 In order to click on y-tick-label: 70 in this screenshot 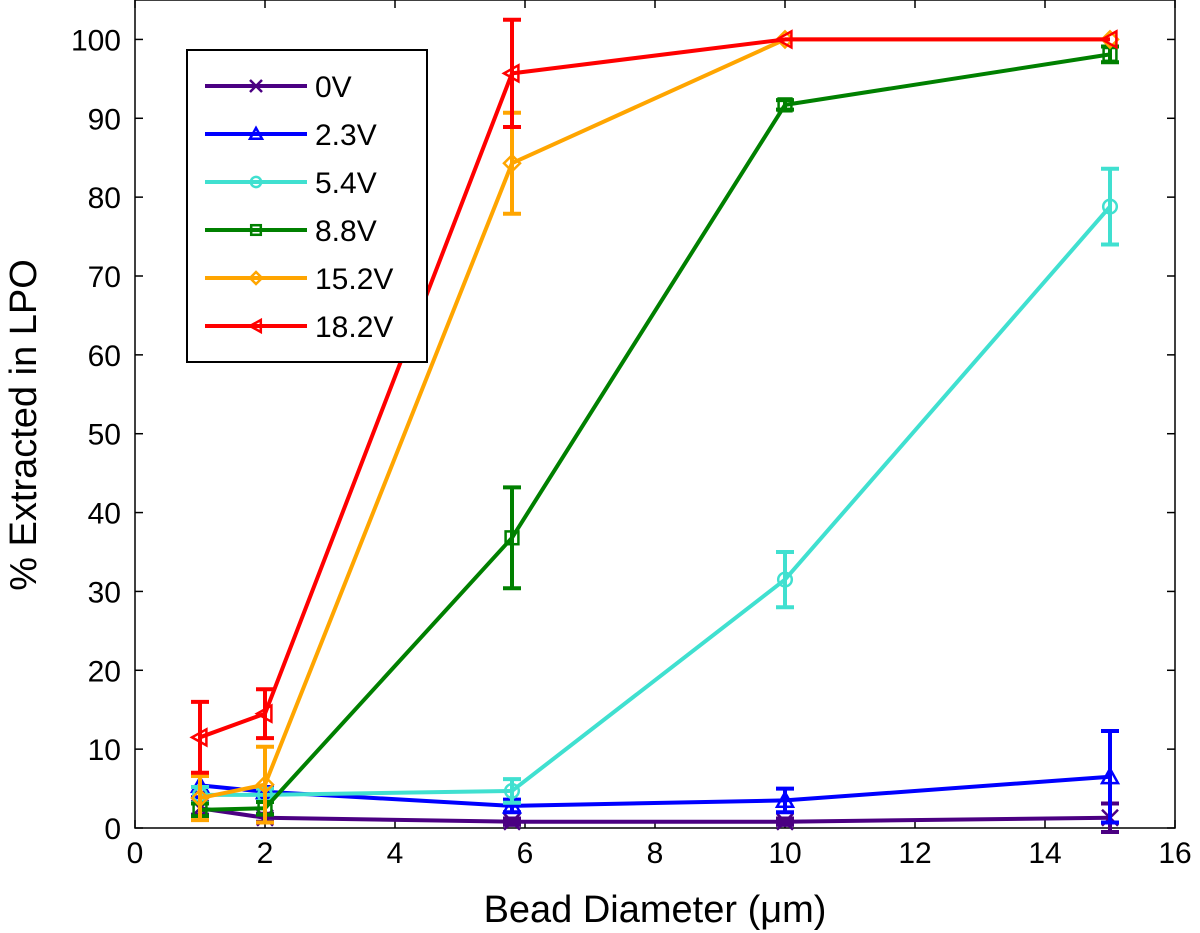, I will do `click(104, 277)`.